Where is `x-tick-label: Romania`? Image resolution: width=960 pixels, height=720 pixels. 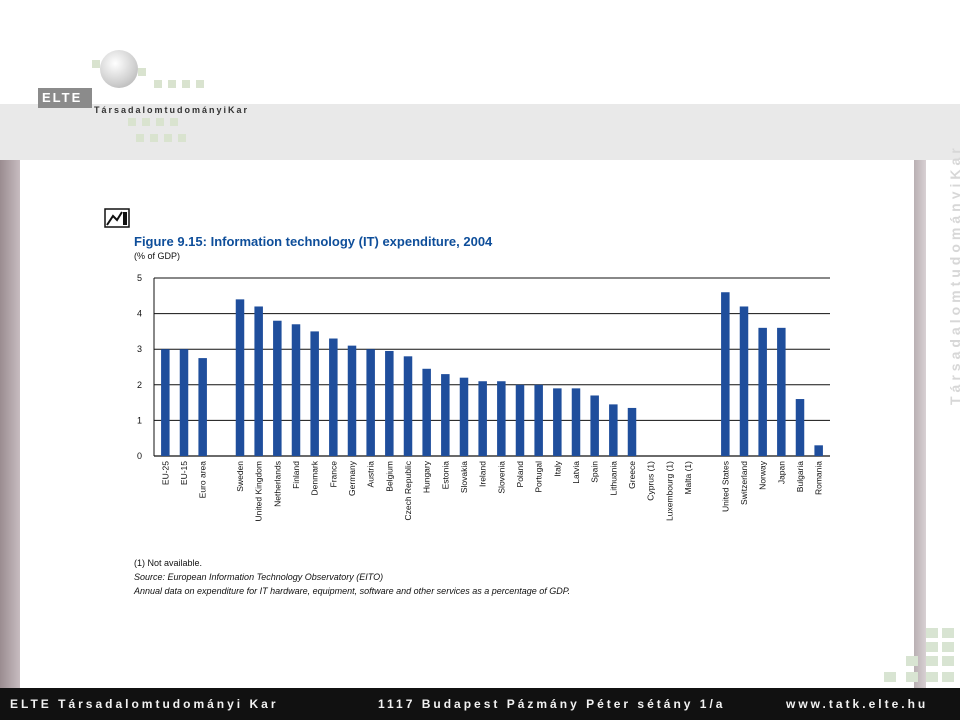 x-tick-label: Romania is located at coordinates (819, 478).